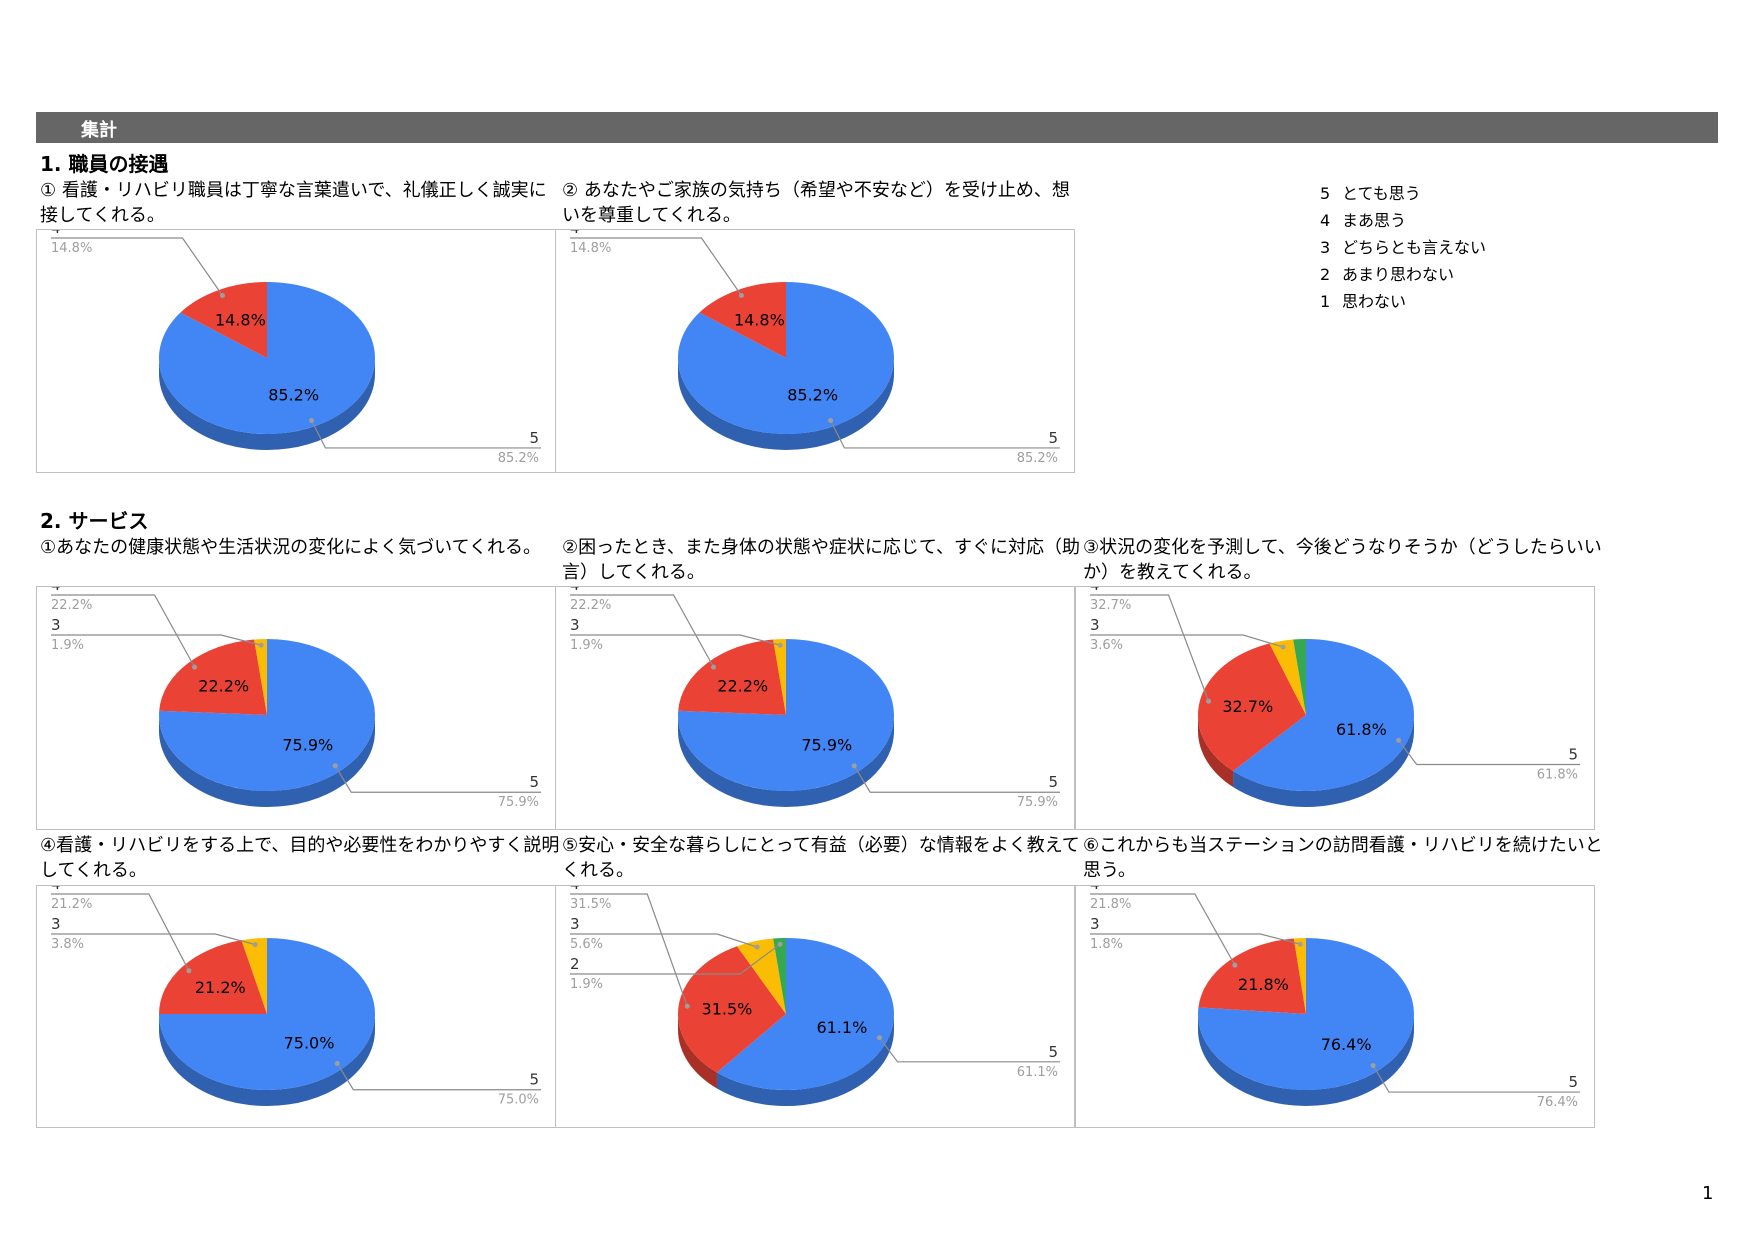  Describe the element at coordinates (1381, 193) in the screenshot. I see `legend-label: とても思う` at that location.